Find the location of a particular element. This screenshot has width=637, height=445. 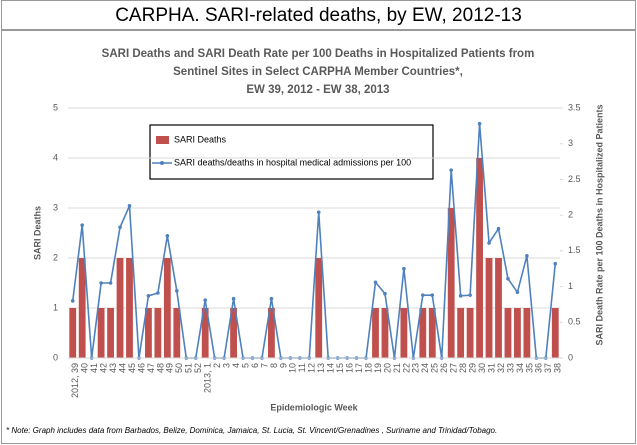

x-tick-label: 30 is located at coordinates (482, 368).